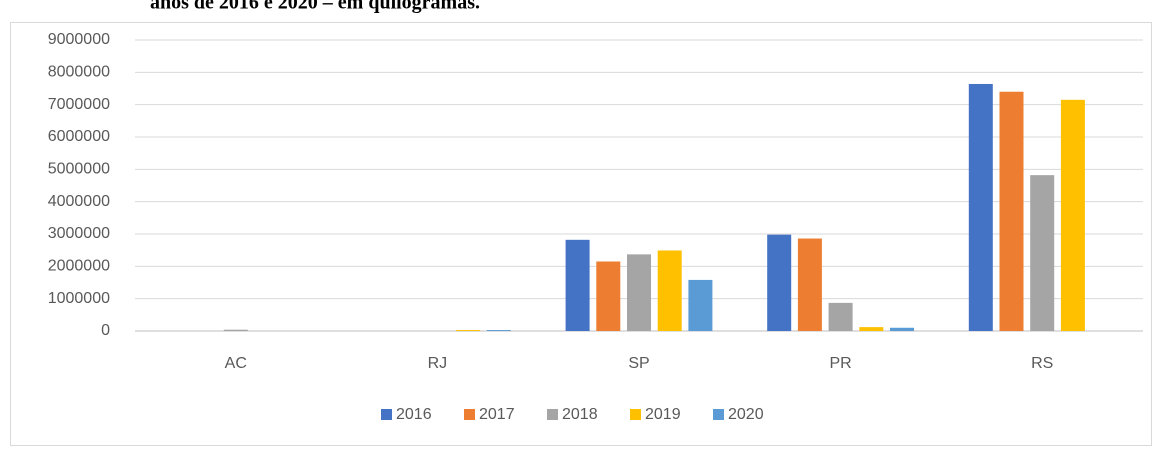  Describe the element at coordinates (840, 363) in the screenshot. I see `x-tick-label: PR` at that location.